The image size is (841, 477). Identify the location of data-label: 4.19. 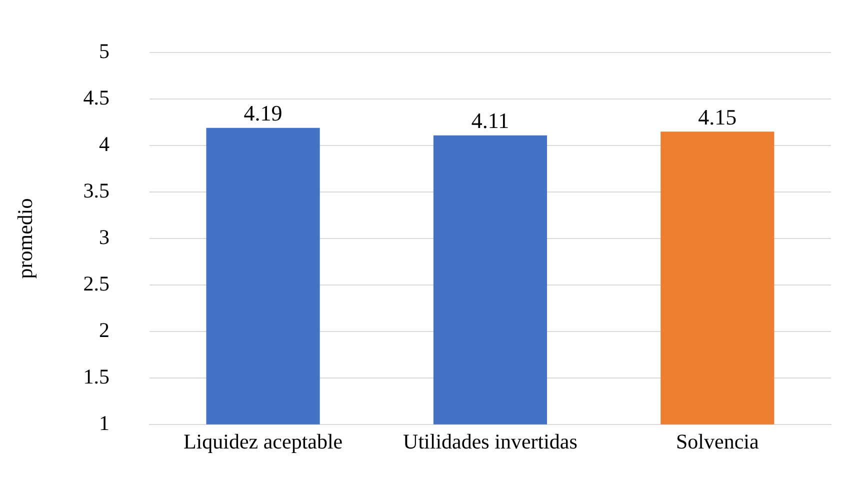
(263, 113).